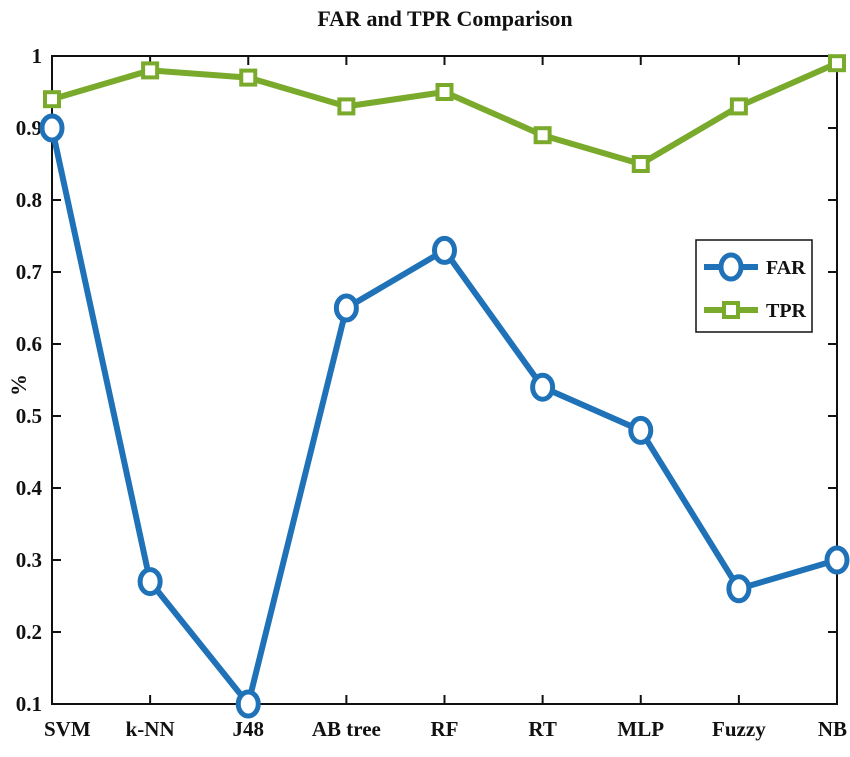  Describe the element at coordinates (29, 488) in the screenshot. I see `y-tick-label: 0.4` at that location.